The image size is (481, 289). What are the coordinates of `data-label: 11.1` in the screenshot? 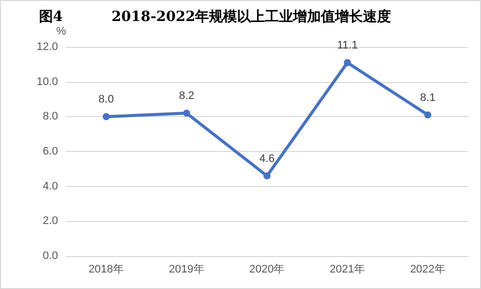 It's located at (347, 46).